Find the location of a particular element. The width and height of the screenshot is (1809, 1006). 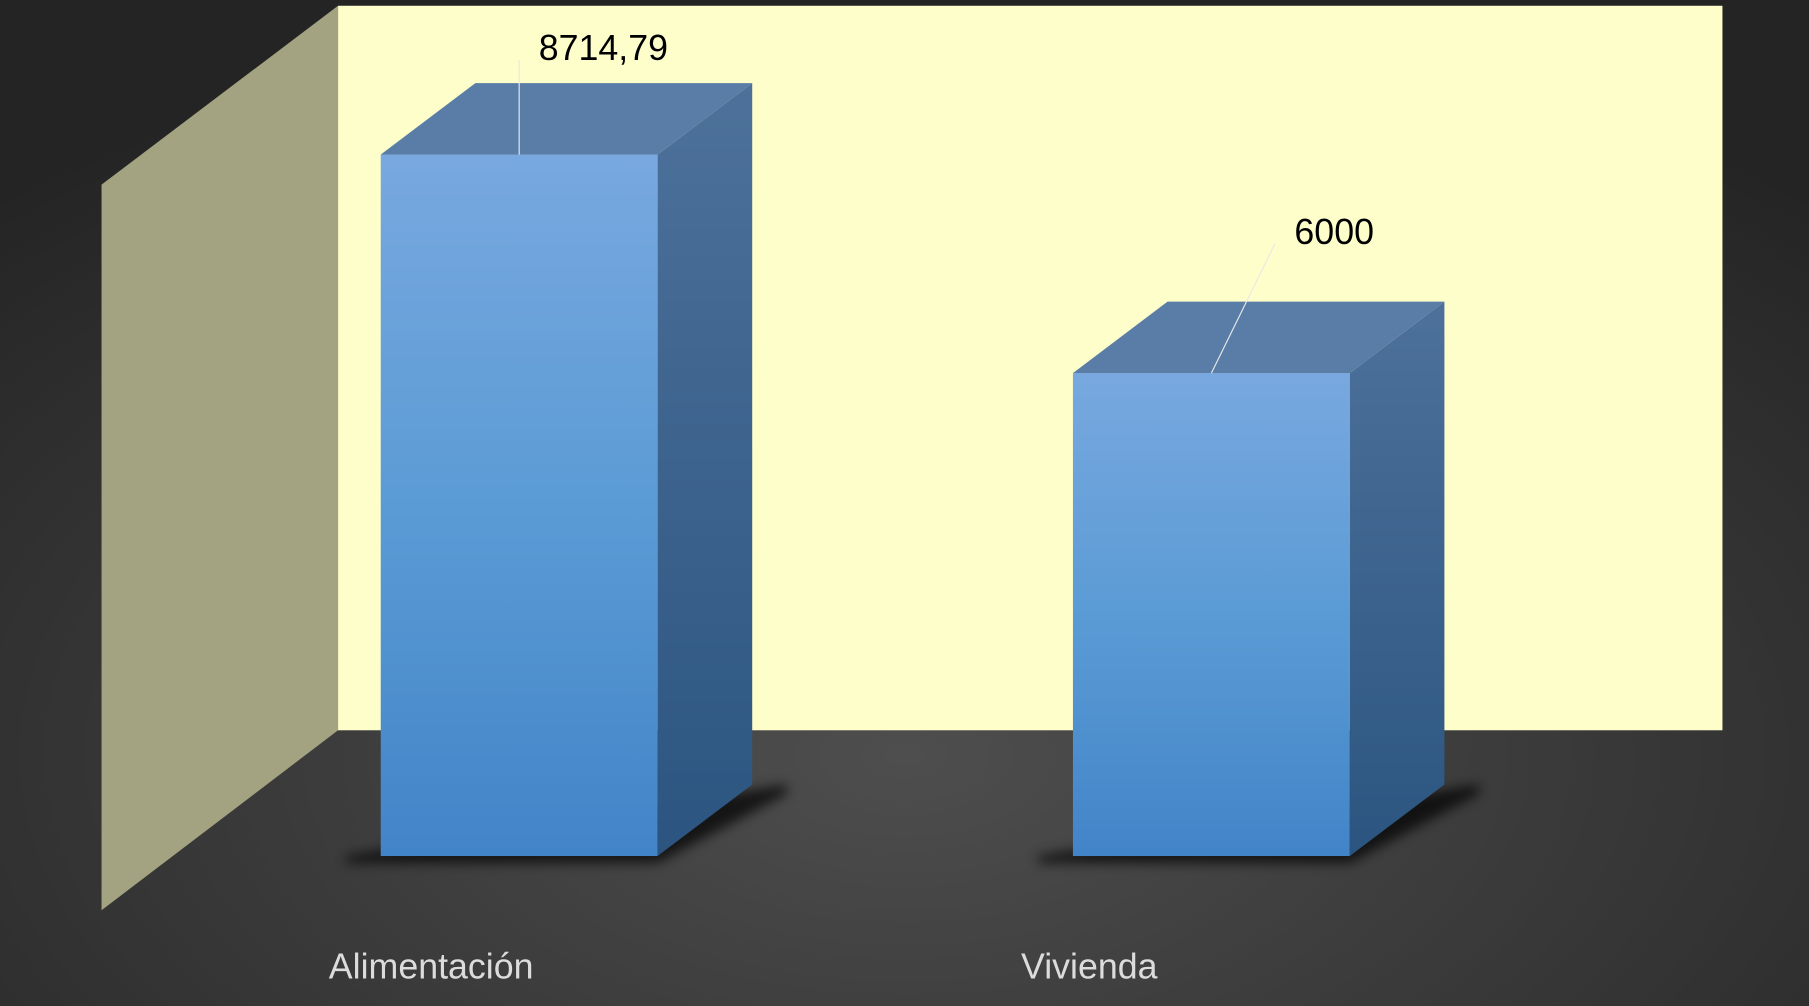

data-label: 8714,79 is located at coordinates (603, 48).